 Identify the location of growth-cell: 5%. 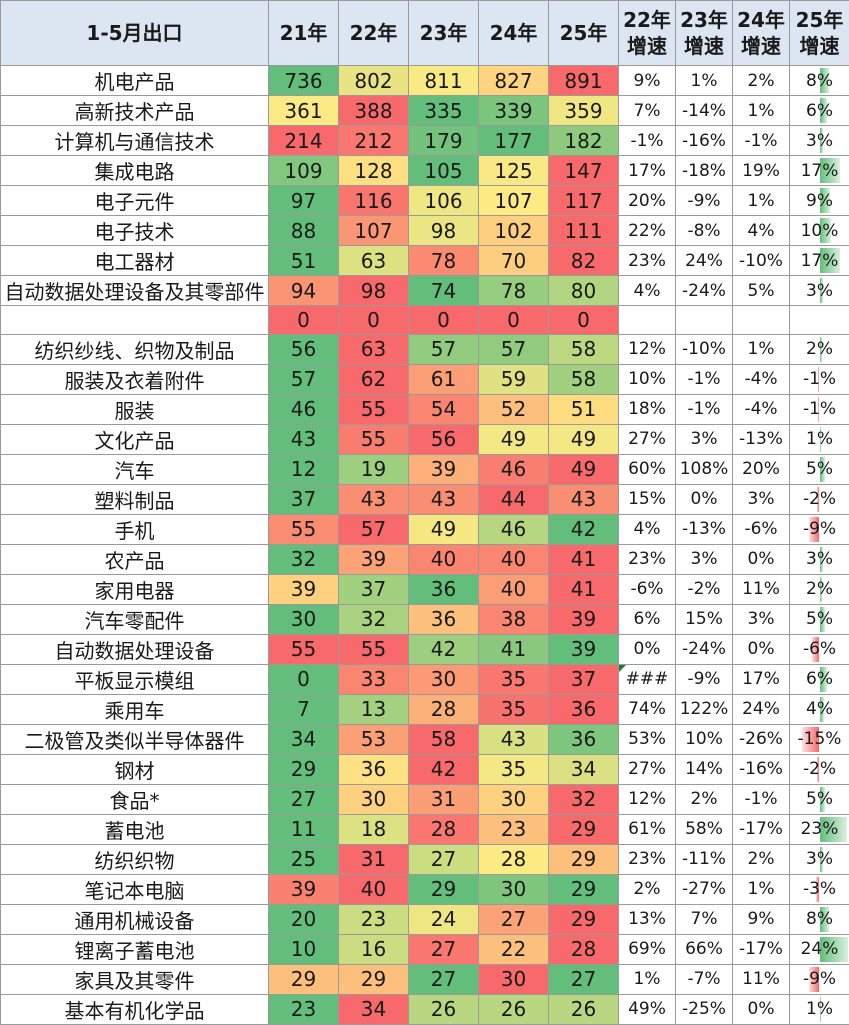
(819, 619).